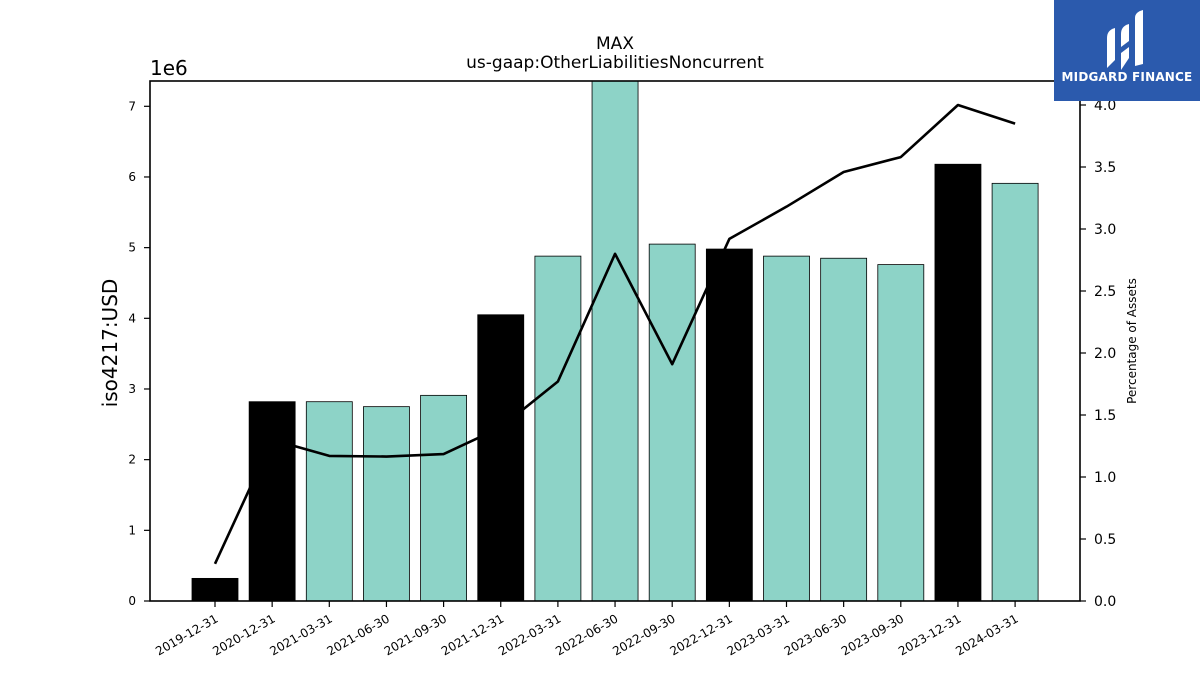 The image size is (1200, 675). I want to click on y2-tick-label: 2.0, so click(1105, 354).